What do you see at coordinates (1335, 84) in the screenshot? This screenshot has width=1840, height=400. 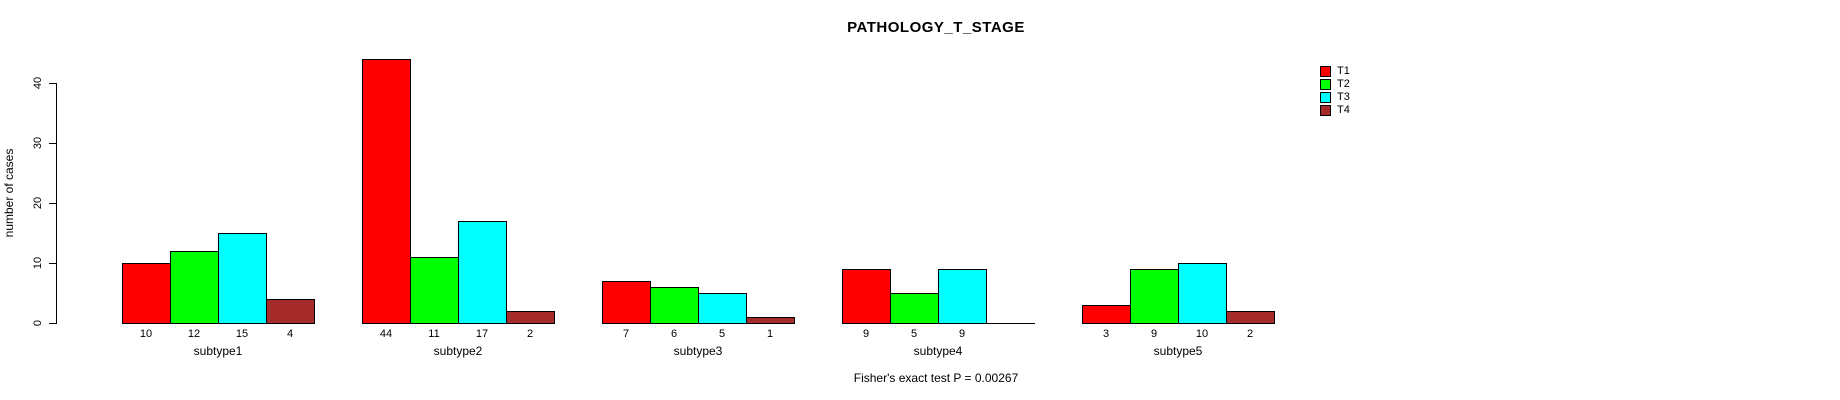 I see `legend-item-t2: T2` at bounding box center [1335, 84].